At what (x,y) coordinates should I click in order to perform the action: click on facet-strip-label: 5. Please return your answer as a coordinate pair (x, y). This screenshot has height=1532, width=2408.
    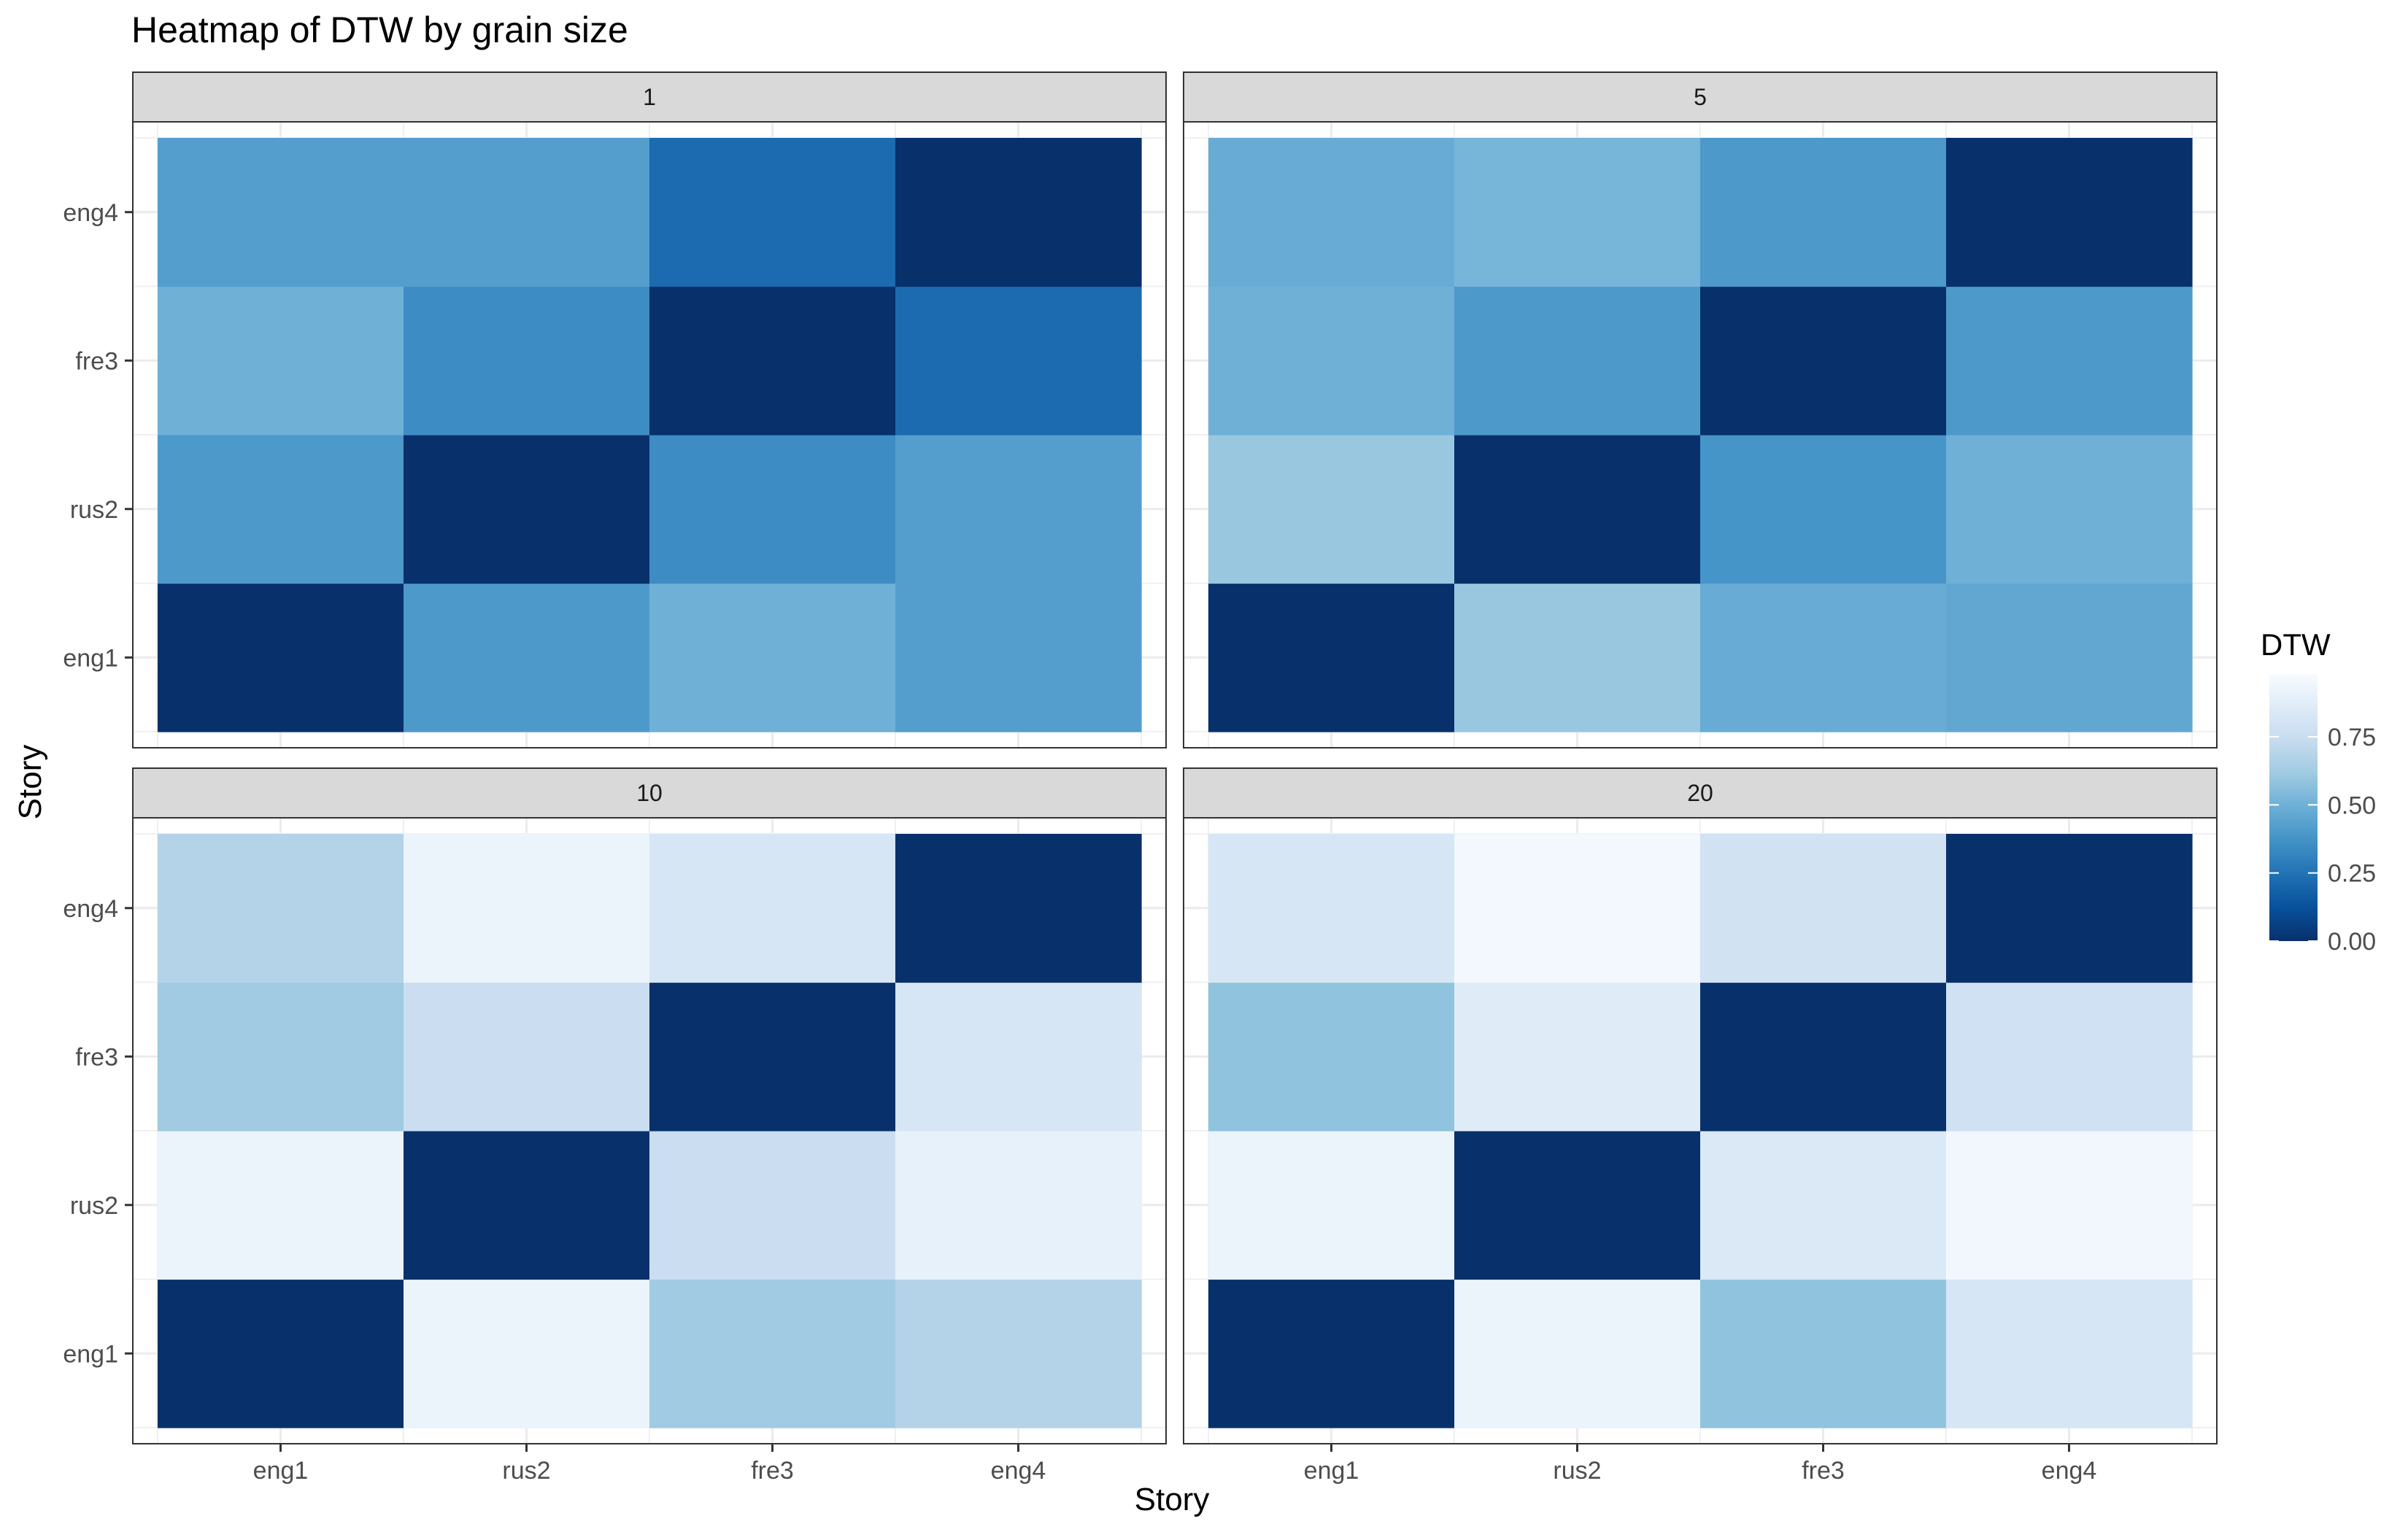
    Looking at the image, I should click on (1700, 97).